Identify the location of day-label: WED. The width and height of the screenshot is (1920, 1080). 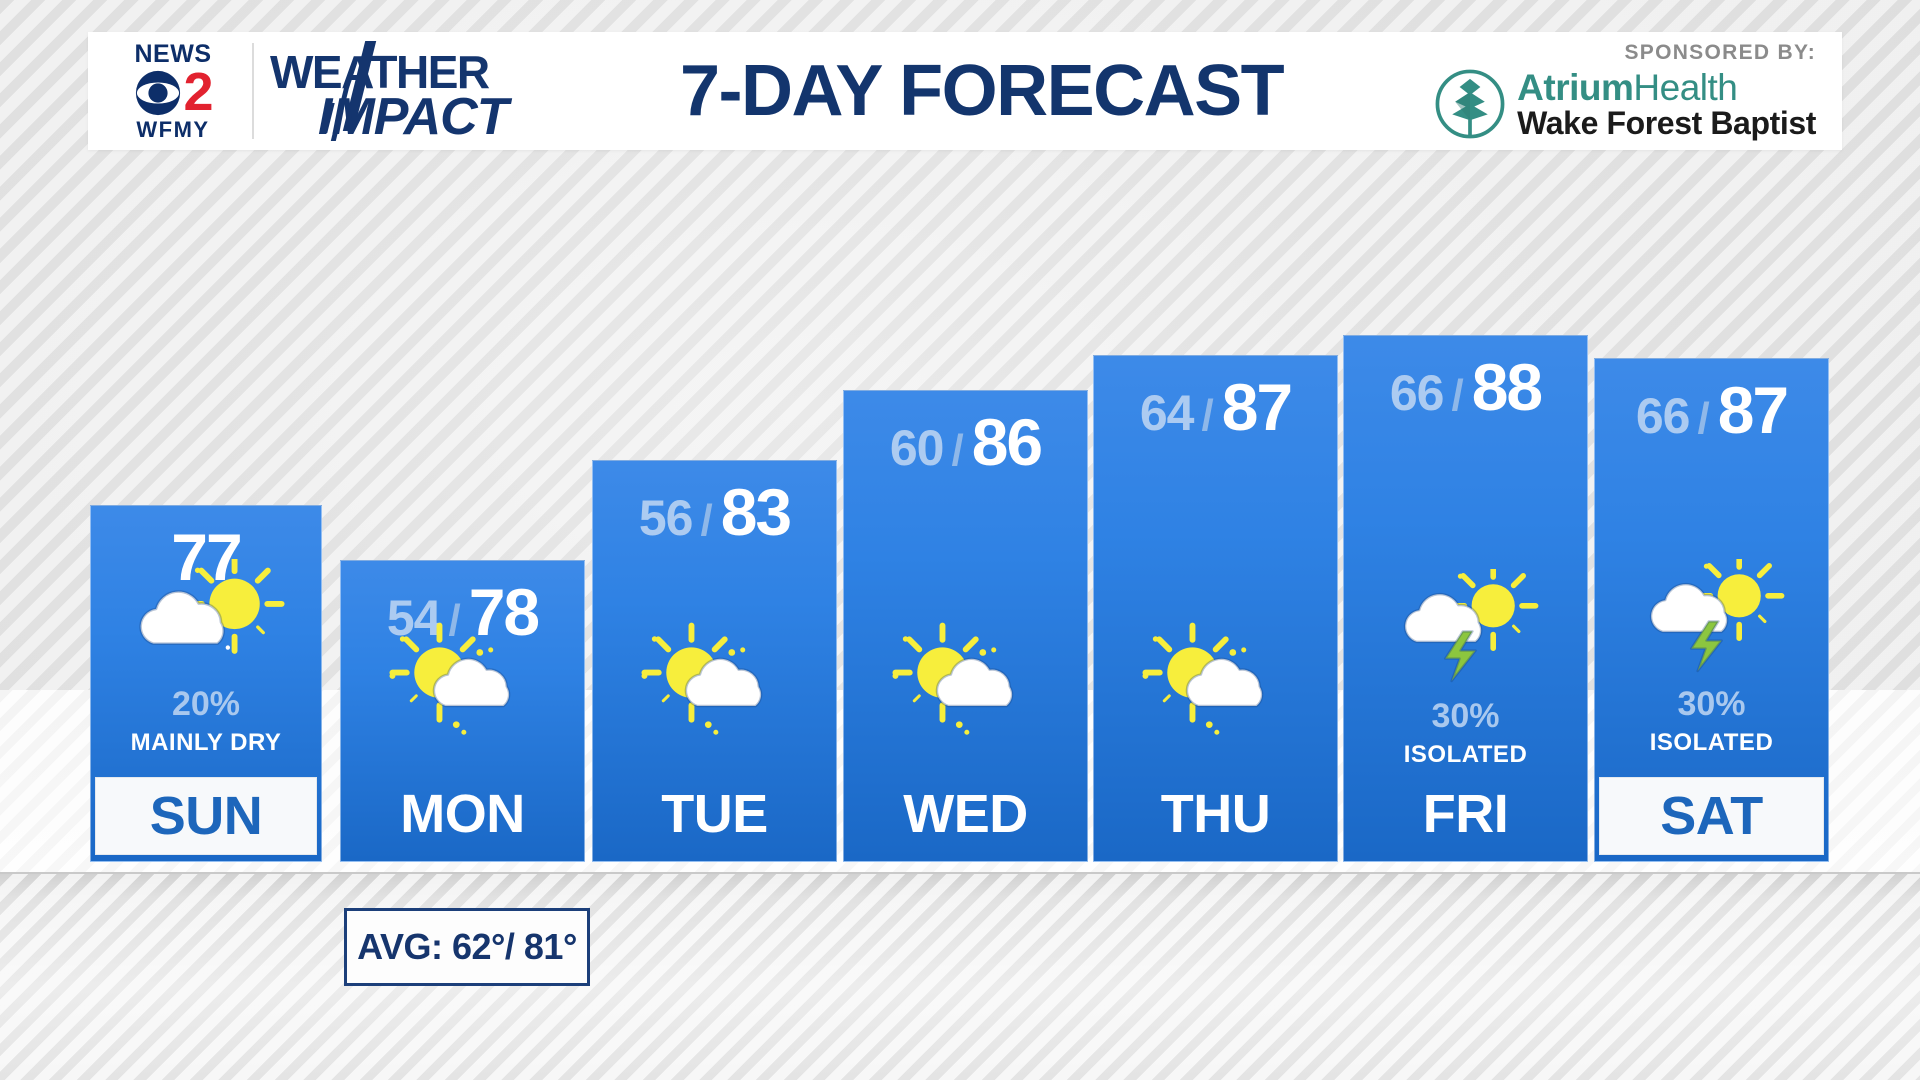
(965, 814).